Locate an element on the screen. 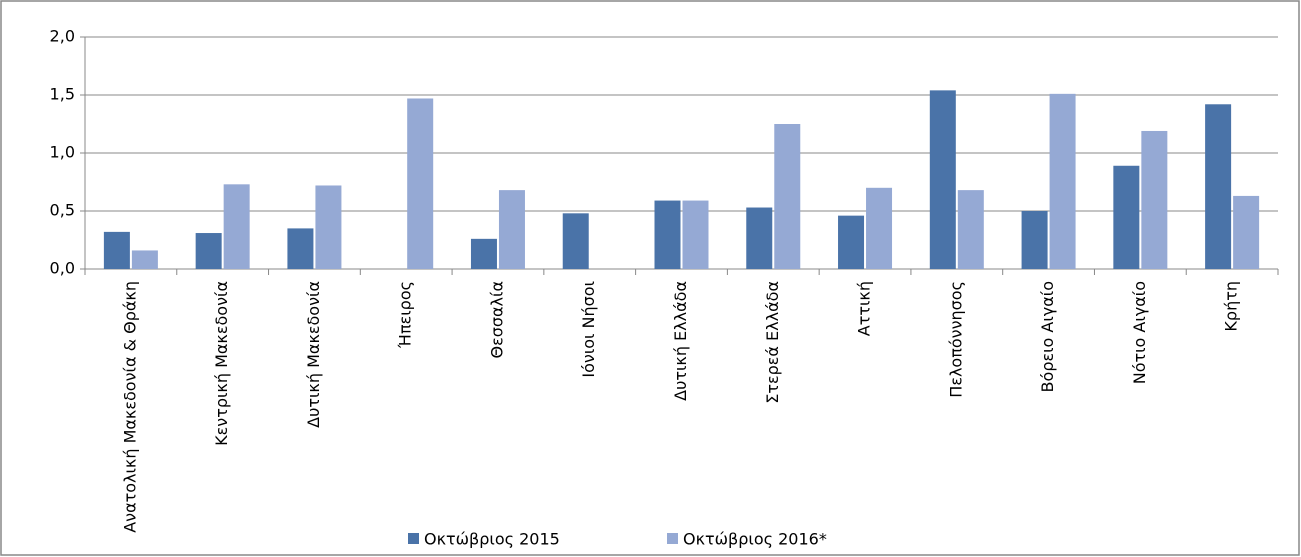 The width and height of the screenshot is (1301, 557). y-tick-label: 2,0 is located at coordinates (62, 36).